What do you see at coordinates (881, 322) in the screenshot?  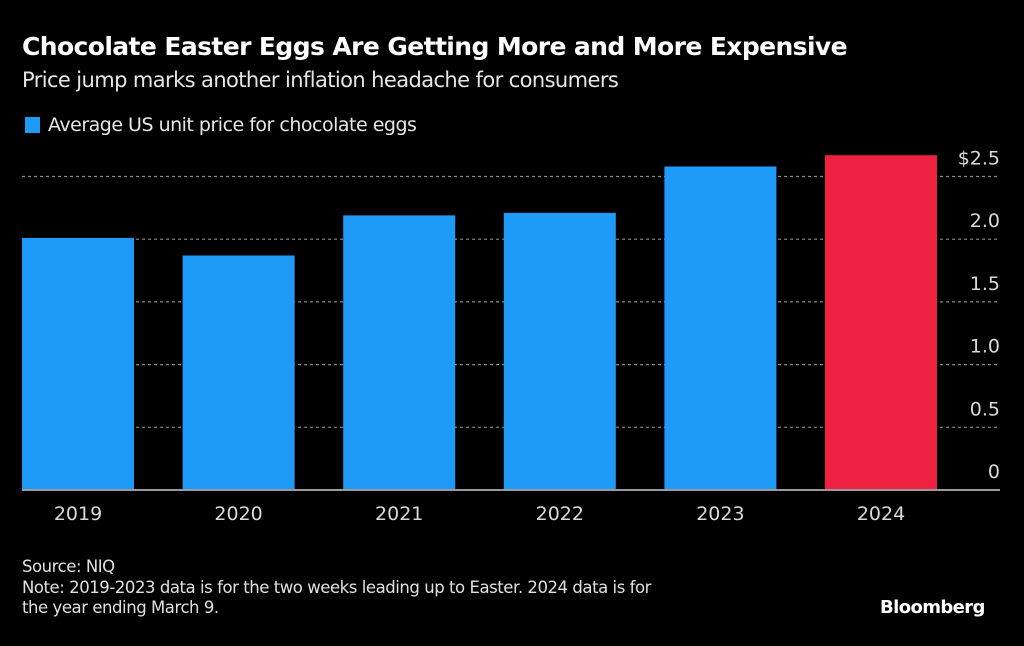 I see `bar-2024` at bounding box center [881, 322].